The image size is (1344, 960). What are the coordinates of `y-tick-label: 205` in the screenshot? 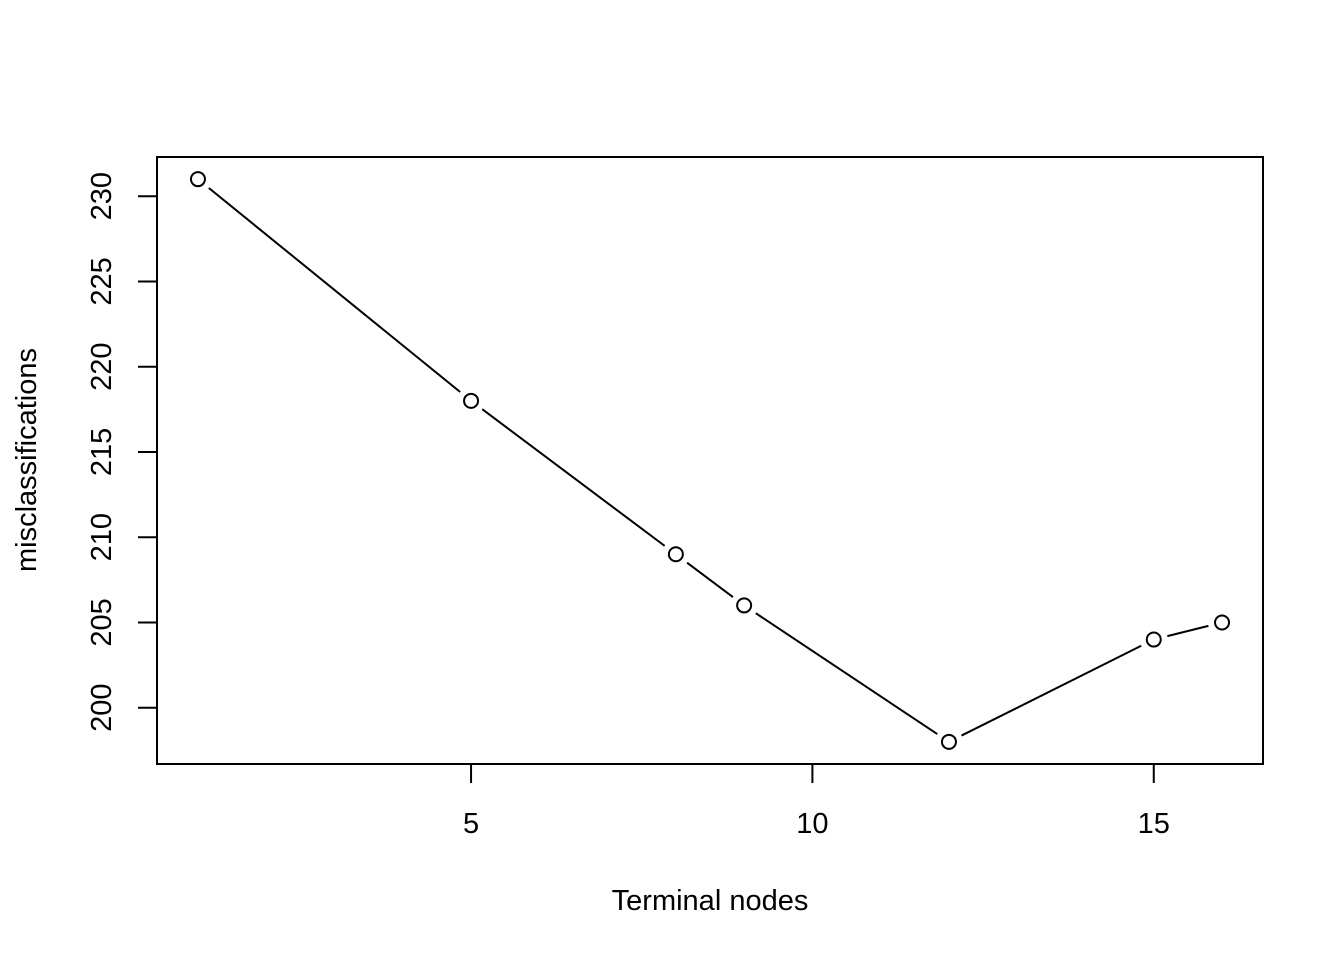 It's located at (102, 622).